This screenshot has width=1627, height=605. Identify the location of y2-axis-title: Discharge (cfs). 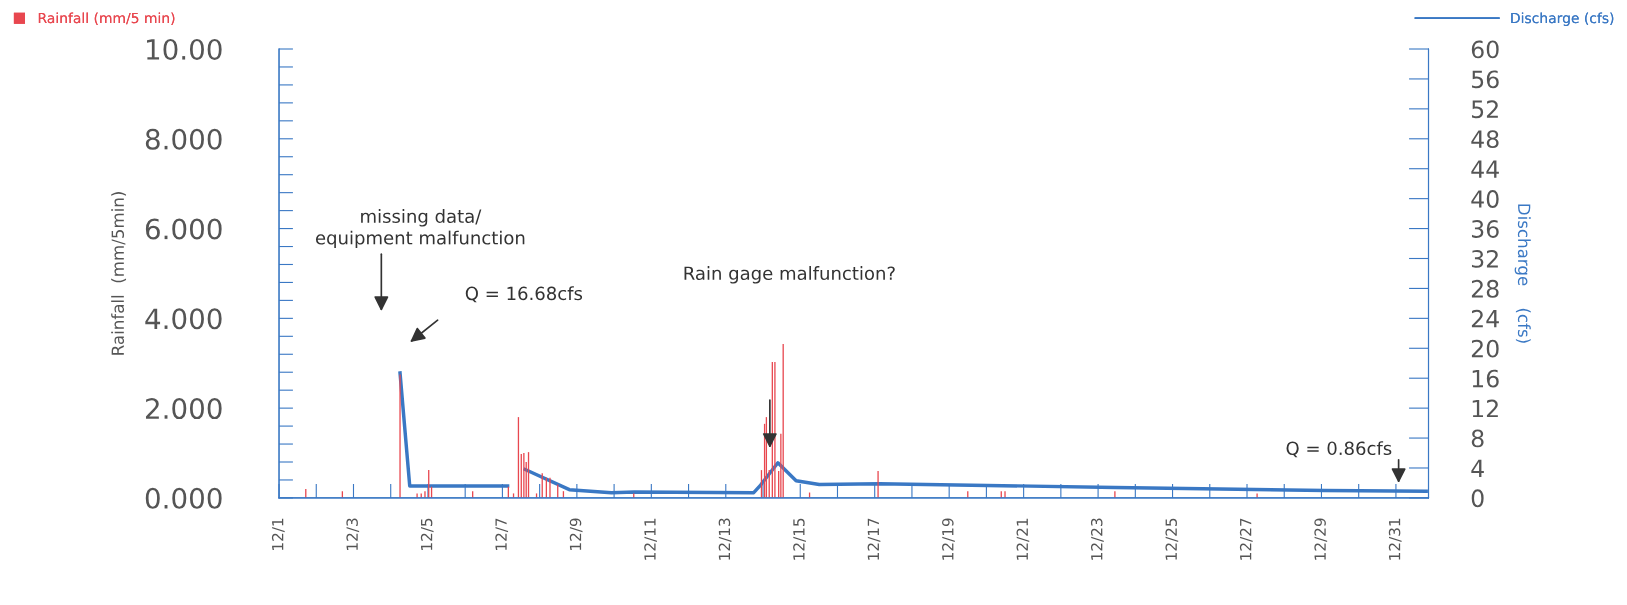
(1562, 19).